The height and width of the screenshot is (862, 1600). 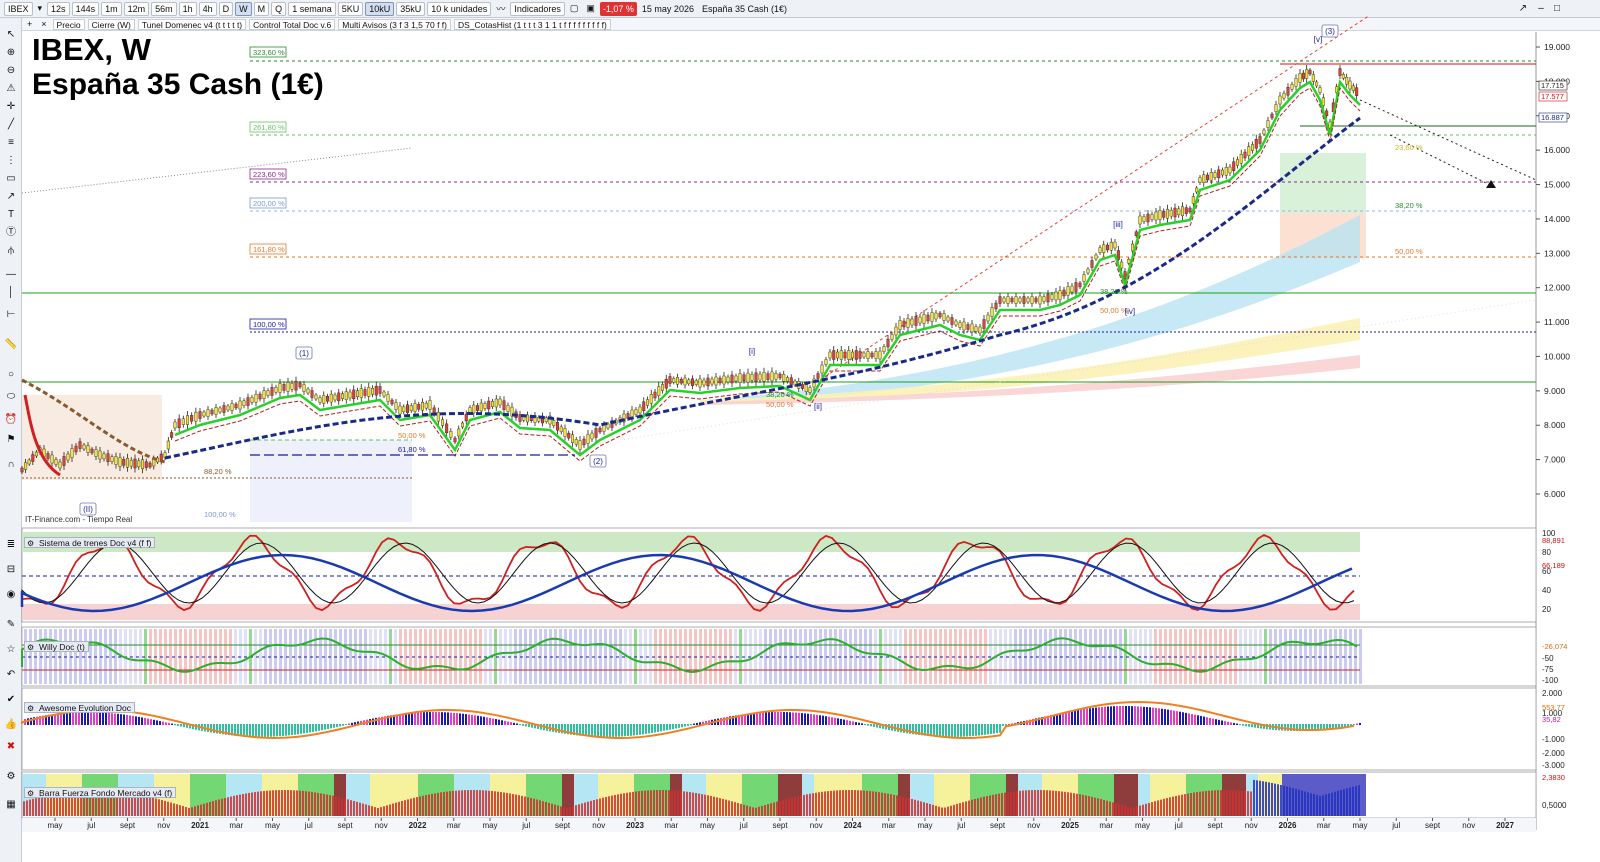 What do you see at coordinates (1553, 707) in the screenshot?
I see `pane3-tag: 553,77` at bounding box center [1553, 707].